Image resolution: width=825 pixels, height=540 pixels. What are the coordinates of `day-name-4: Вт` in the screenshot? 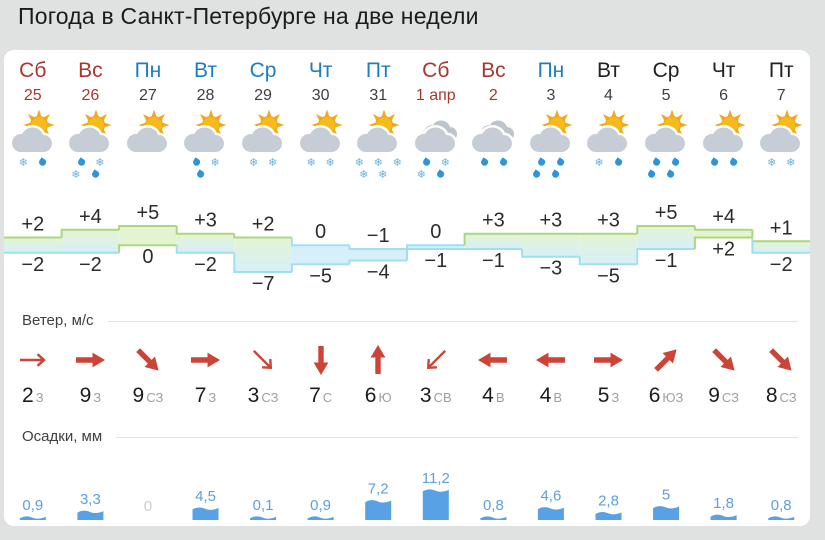 It's located at (205, 70).